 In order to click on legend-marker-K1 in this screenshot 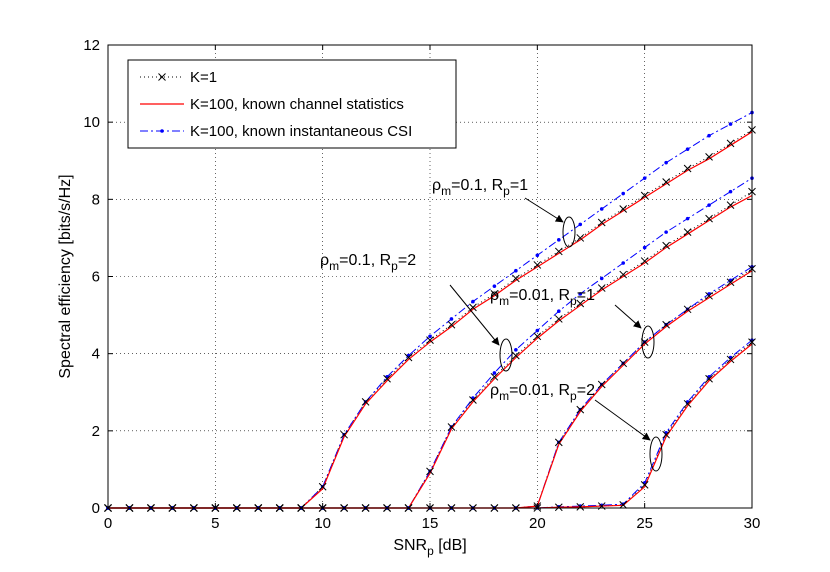, I will do `click(162, 77)`.